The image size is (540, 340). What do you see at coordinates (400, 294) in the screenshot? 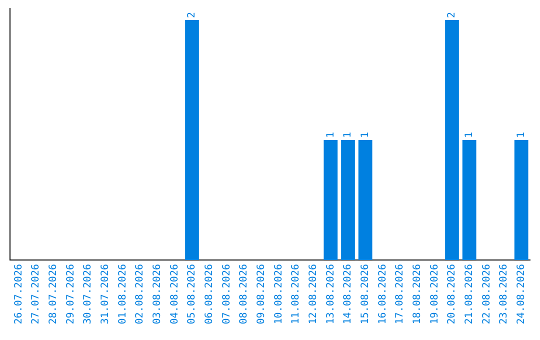
I see `x-tick-label: 17.08.2026` at bounding box center [400, 294].